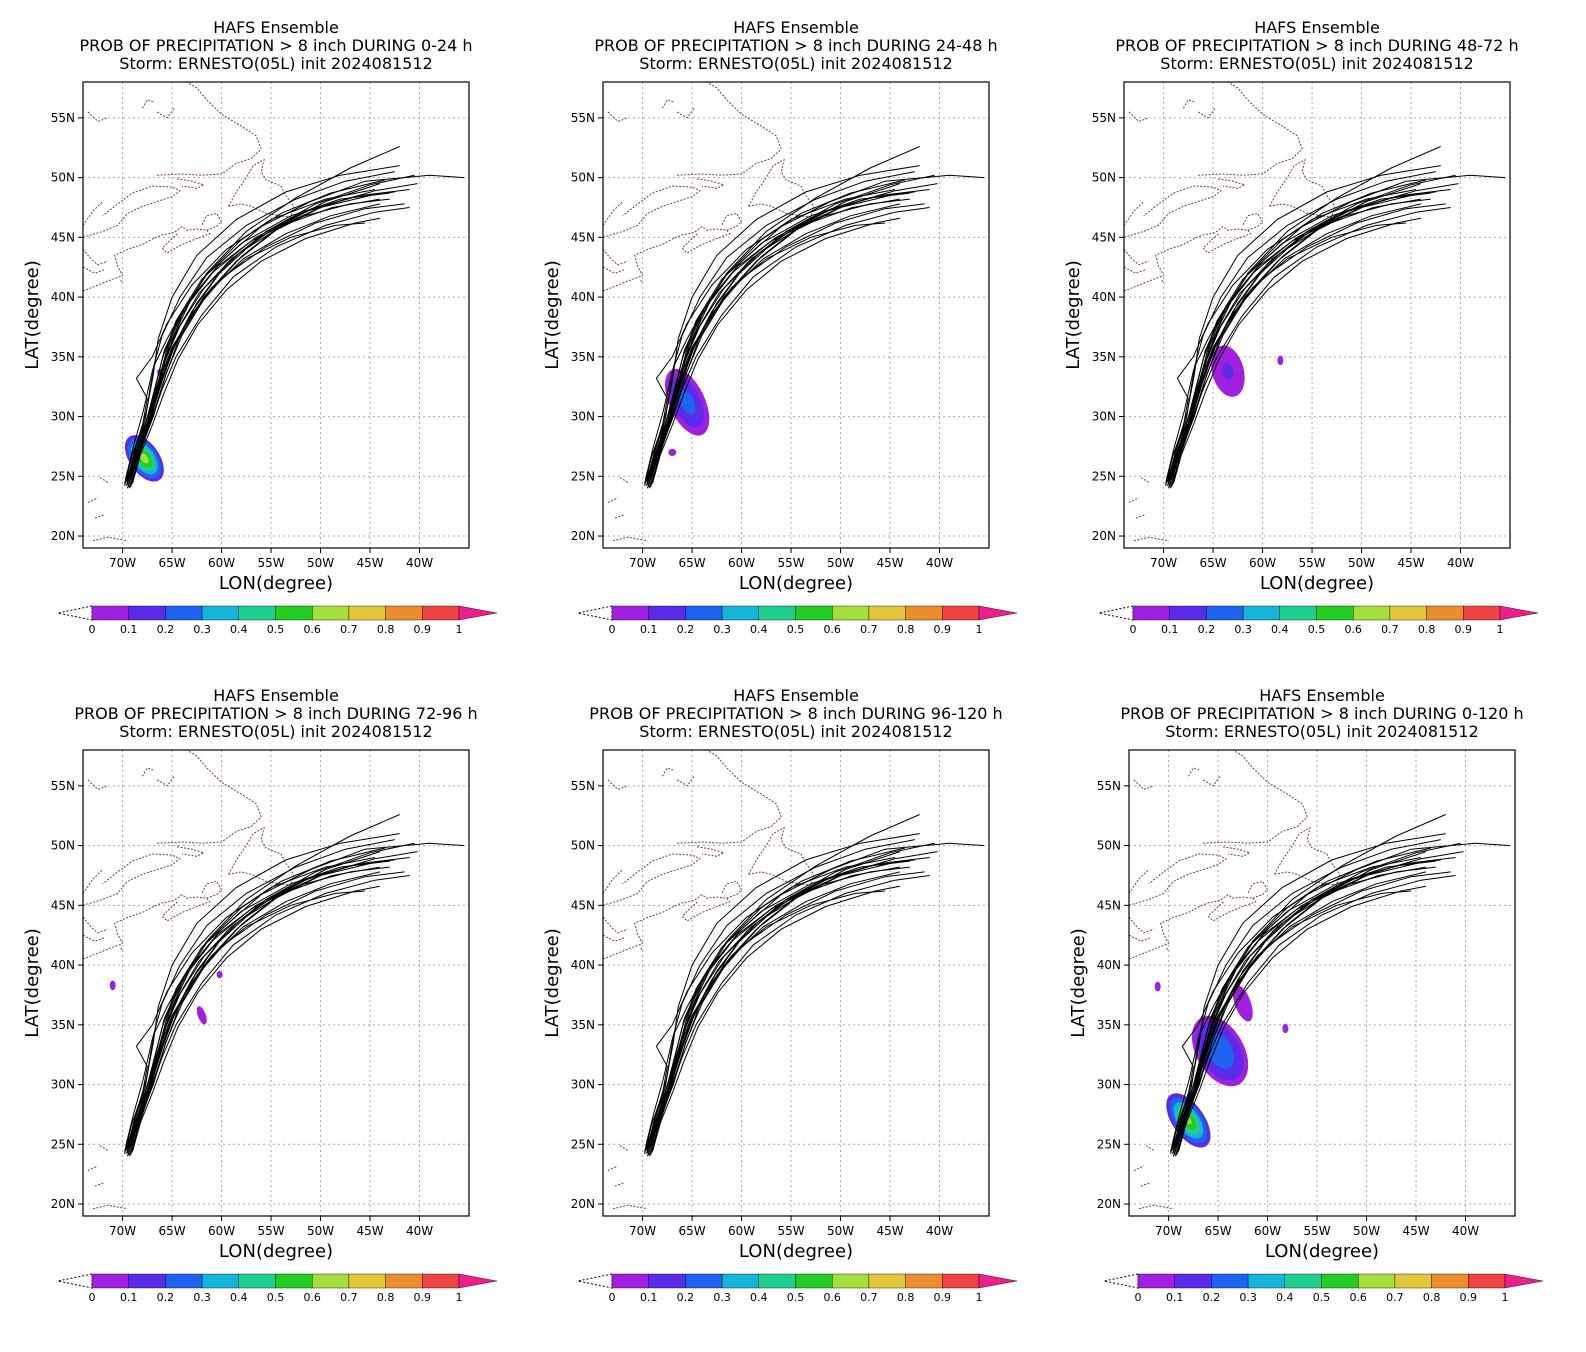 The height and width of the screenshot is (1352, 1586). What do you see at coordinates (1104, 536) in the screenshot?
I see `y-tick-label: 20N` at bounding box center [1104, 536].